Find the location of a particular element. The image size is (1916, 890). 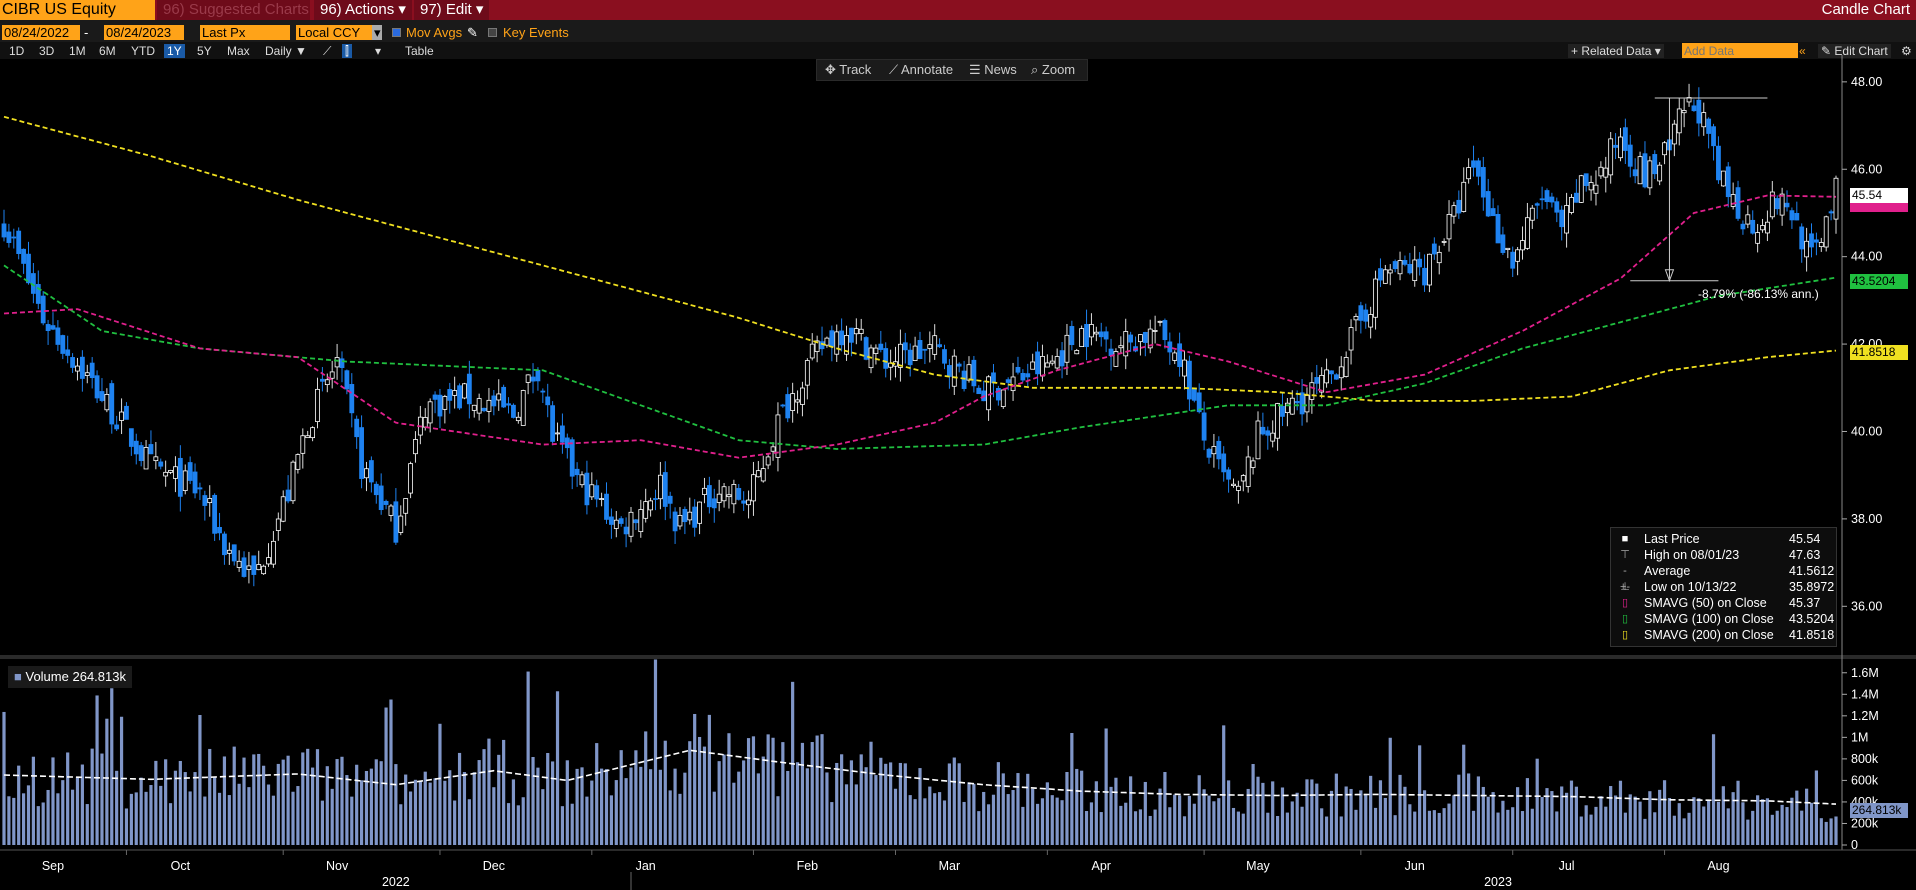

suggested-charts-menu: 96) Suggested Charts is located at coordinates (233, 10).